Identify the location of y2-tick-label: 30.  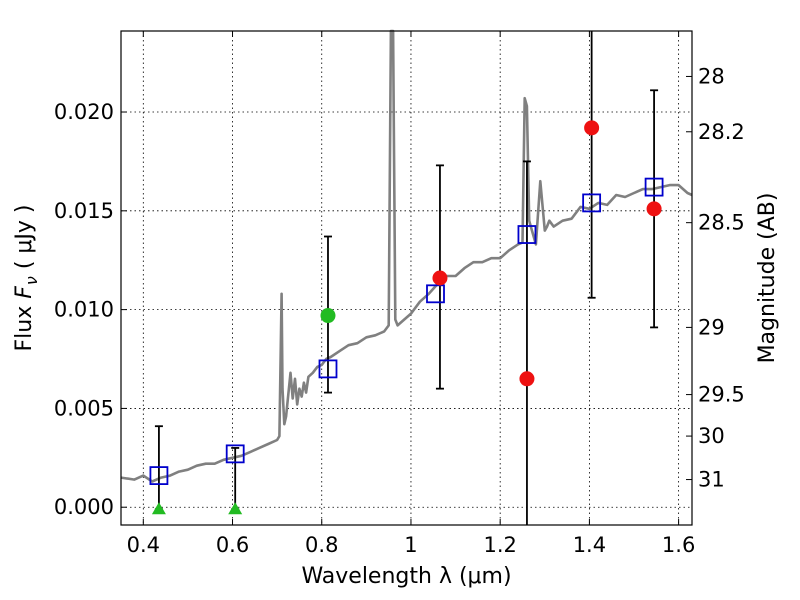
(711, 436).